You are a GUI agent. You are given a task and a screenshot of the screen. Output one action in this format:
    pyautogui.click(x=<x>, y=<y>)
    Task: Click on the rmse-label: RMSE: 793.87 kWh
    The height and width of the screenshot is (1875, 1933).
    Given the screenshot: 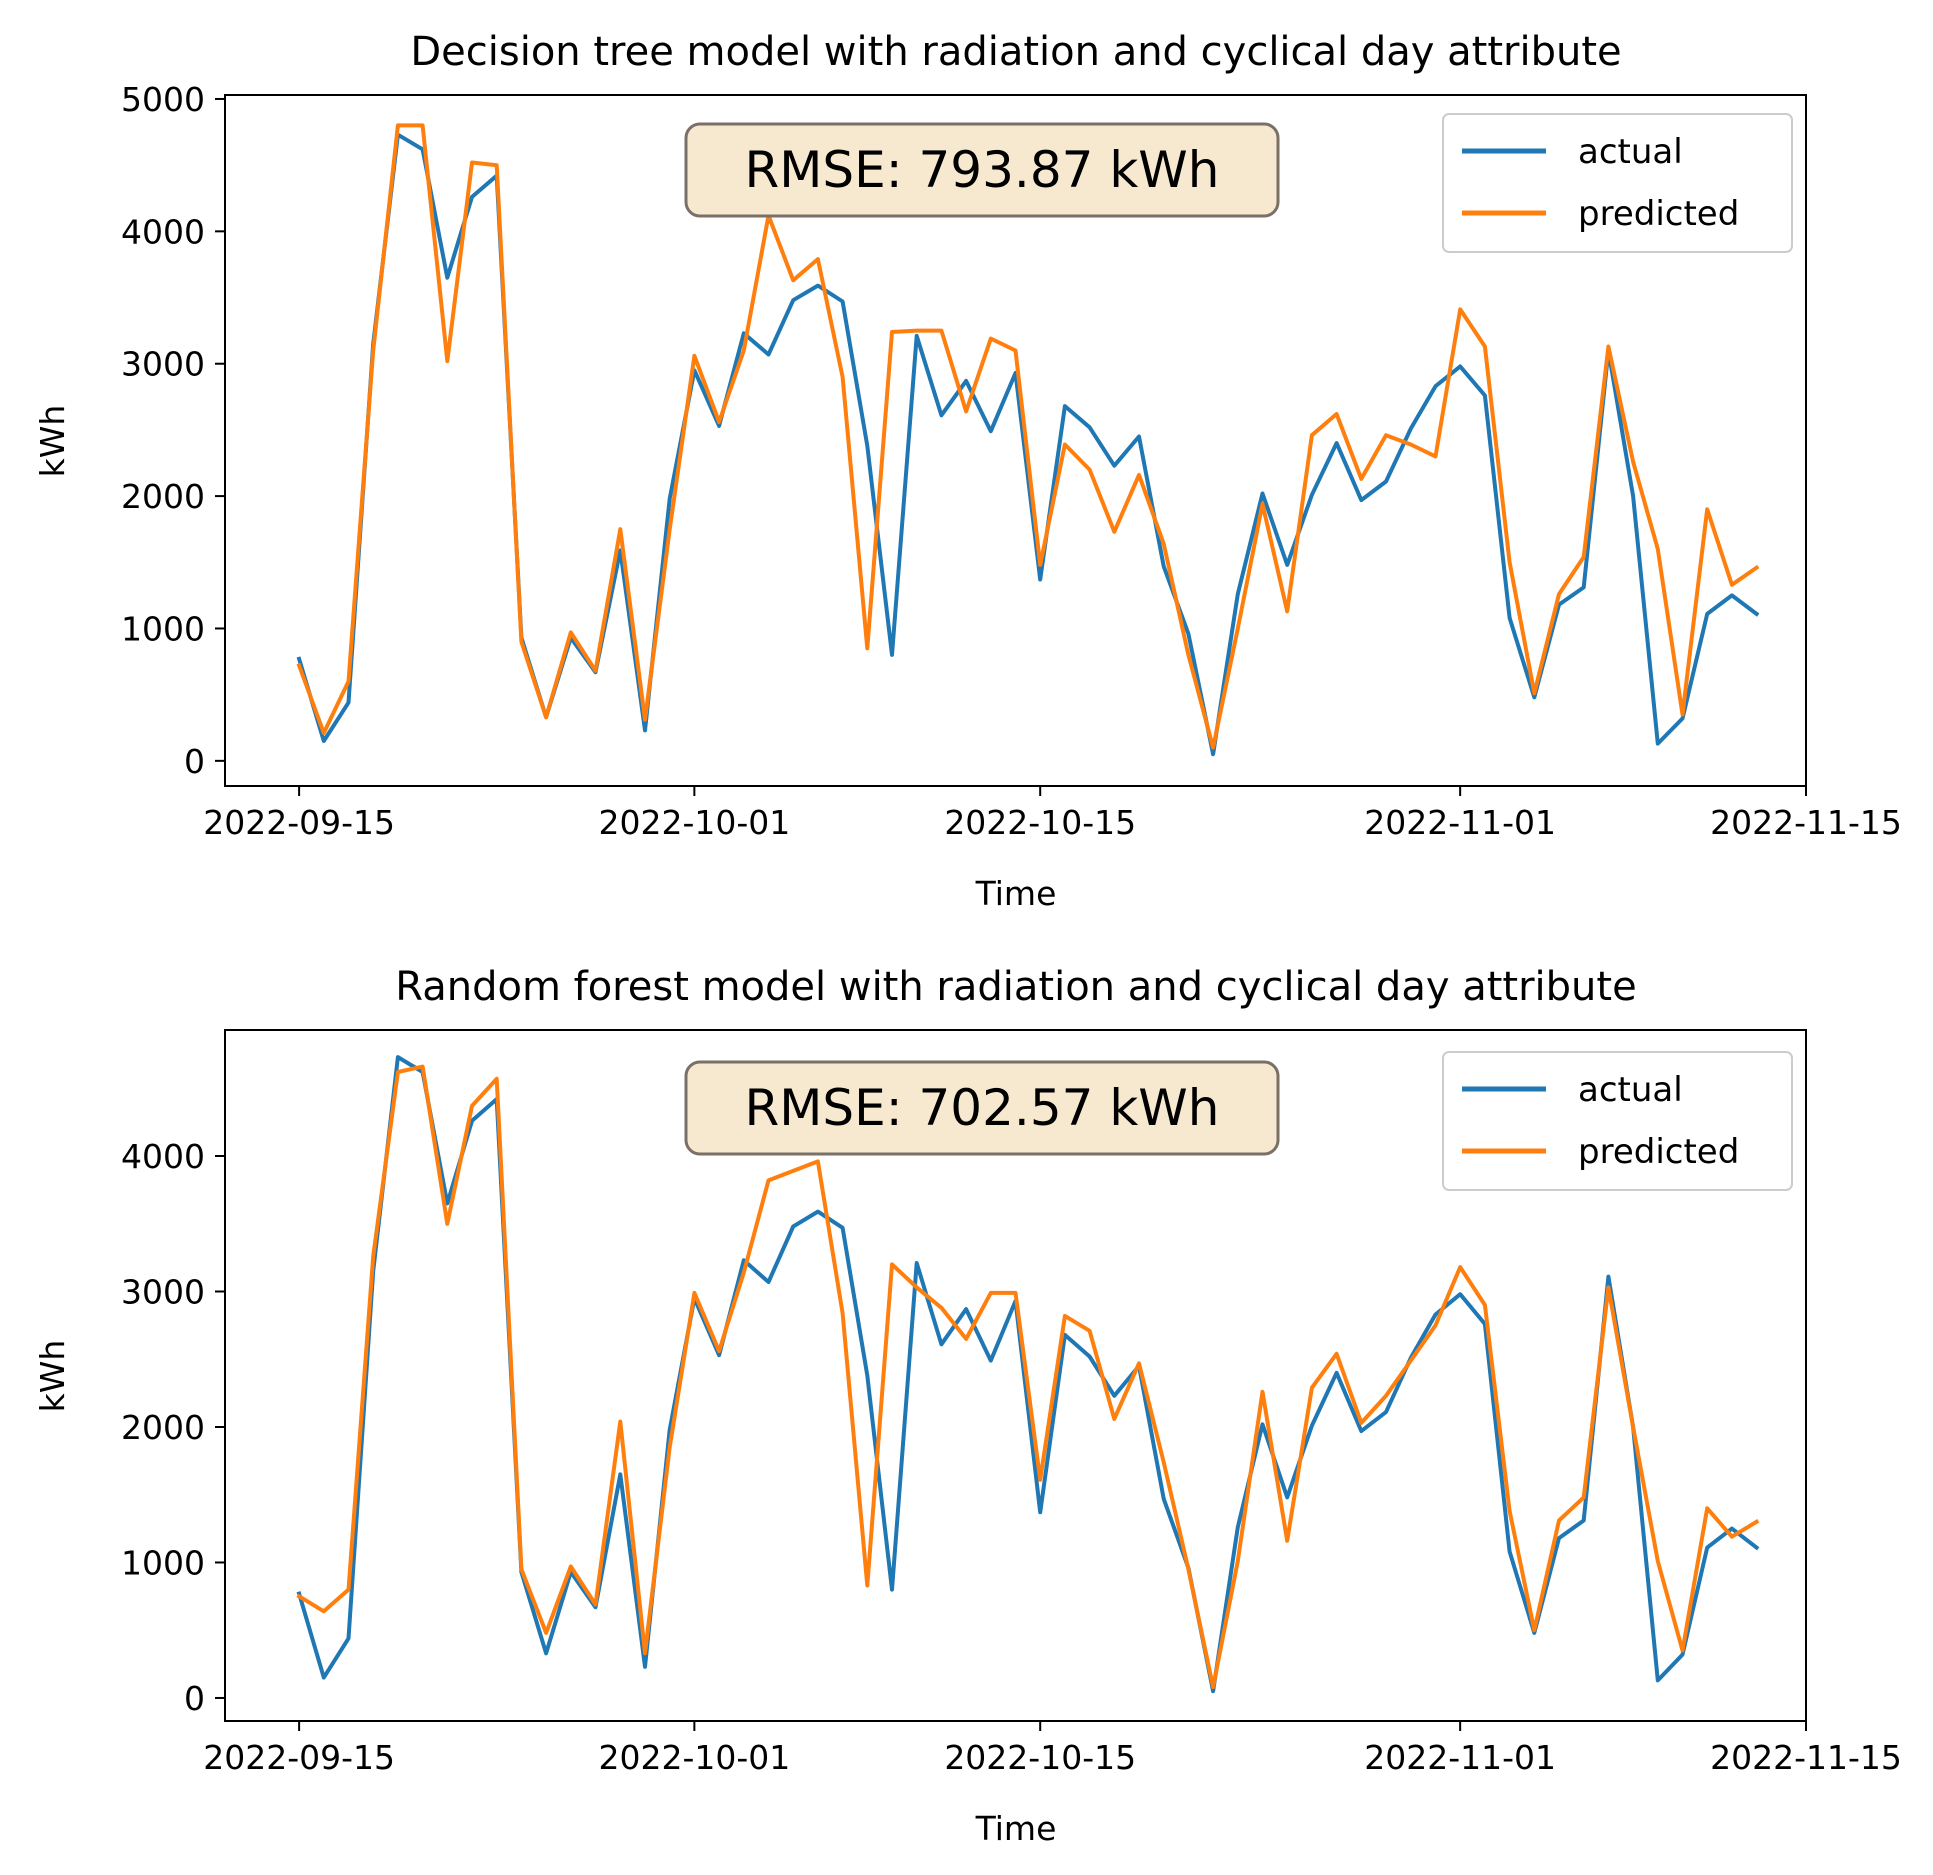 What is the action you would take?
    pyautogui.click(x=982, y=170)
    